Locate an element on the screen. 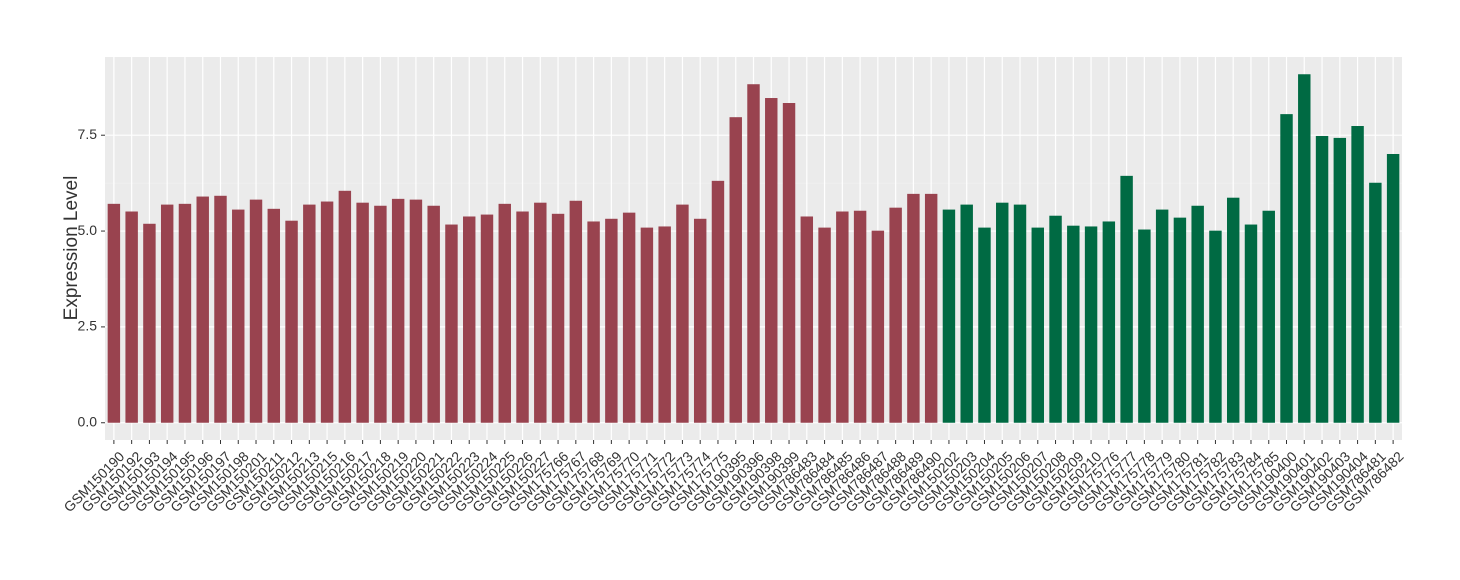 Image resolution: width=1460 pixels, height=580 pixels. y-axis-title: Expression Level is located at coordinates (71, 248).